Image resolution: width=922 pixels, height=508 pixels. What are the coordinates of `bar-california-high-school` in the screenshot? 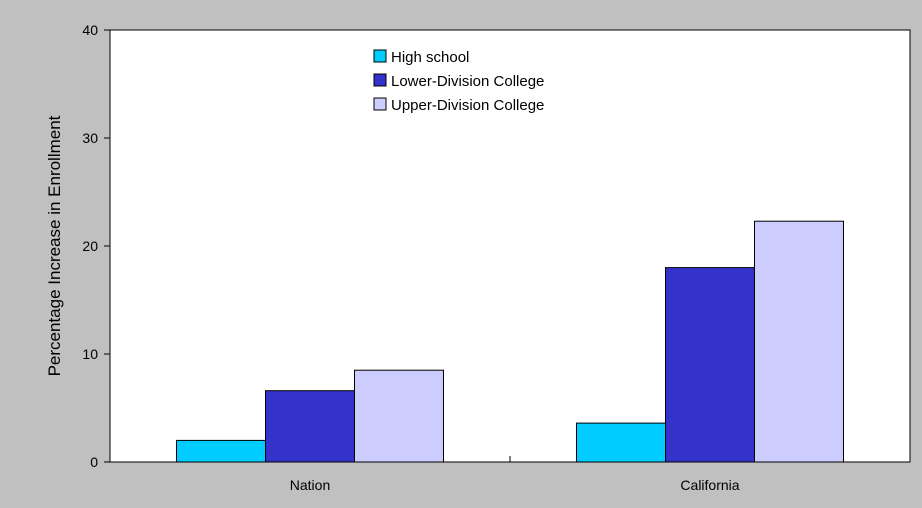 It's located at (621, 442).